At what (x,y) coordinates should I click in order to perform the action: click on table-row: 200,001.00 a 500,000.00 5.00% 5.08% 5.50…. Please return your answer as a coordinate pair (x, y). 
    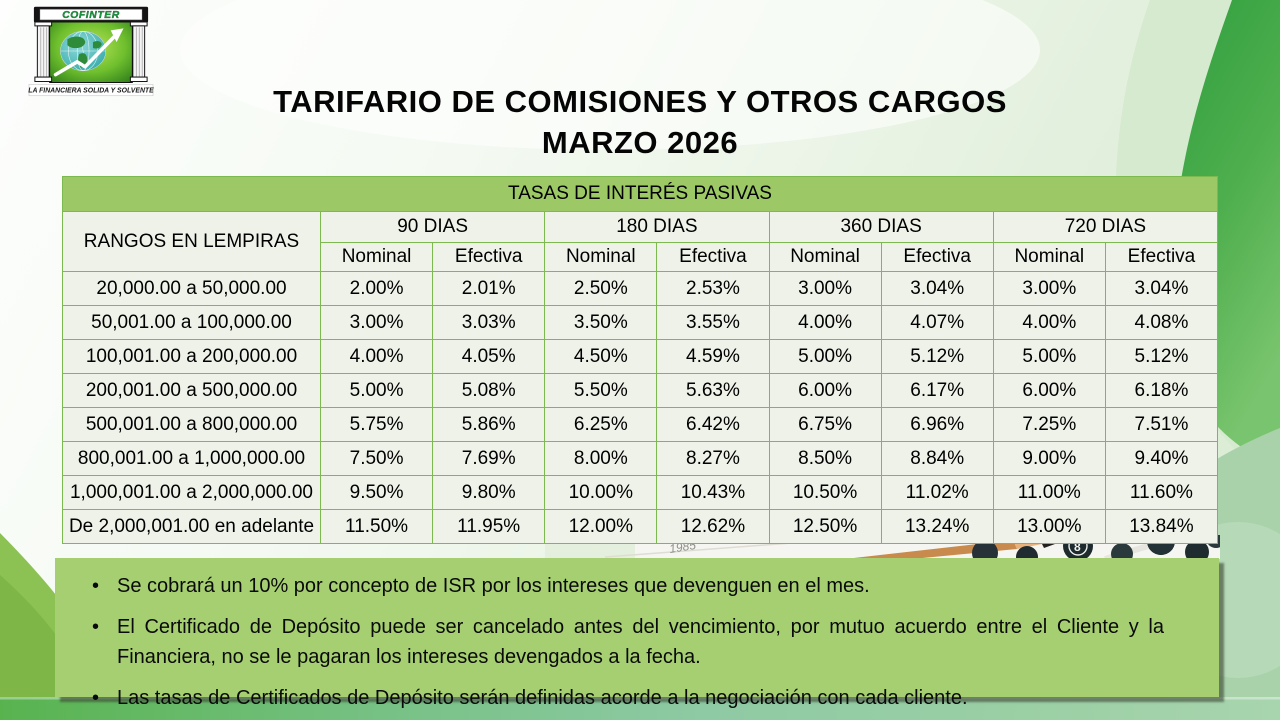
    Looking at the image, I should click on (640, 390).